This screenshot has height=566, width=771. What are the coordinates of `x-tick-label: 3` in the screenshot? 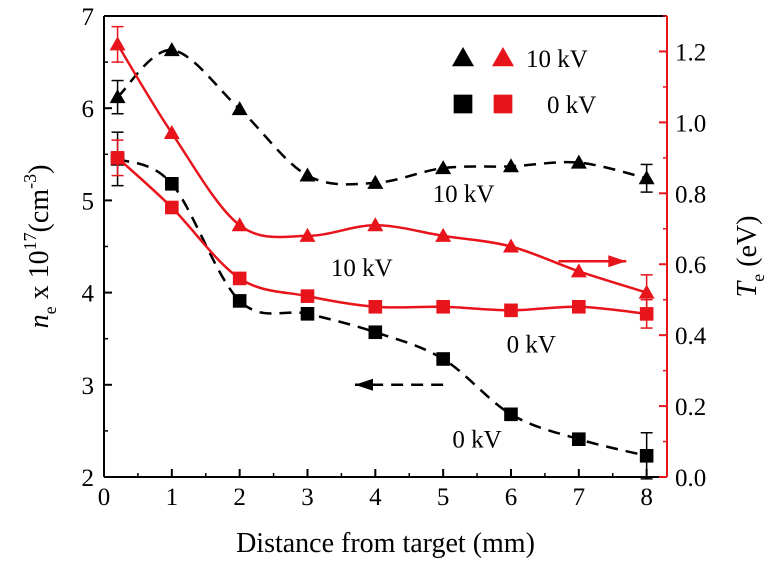 It's located at (307, 497).